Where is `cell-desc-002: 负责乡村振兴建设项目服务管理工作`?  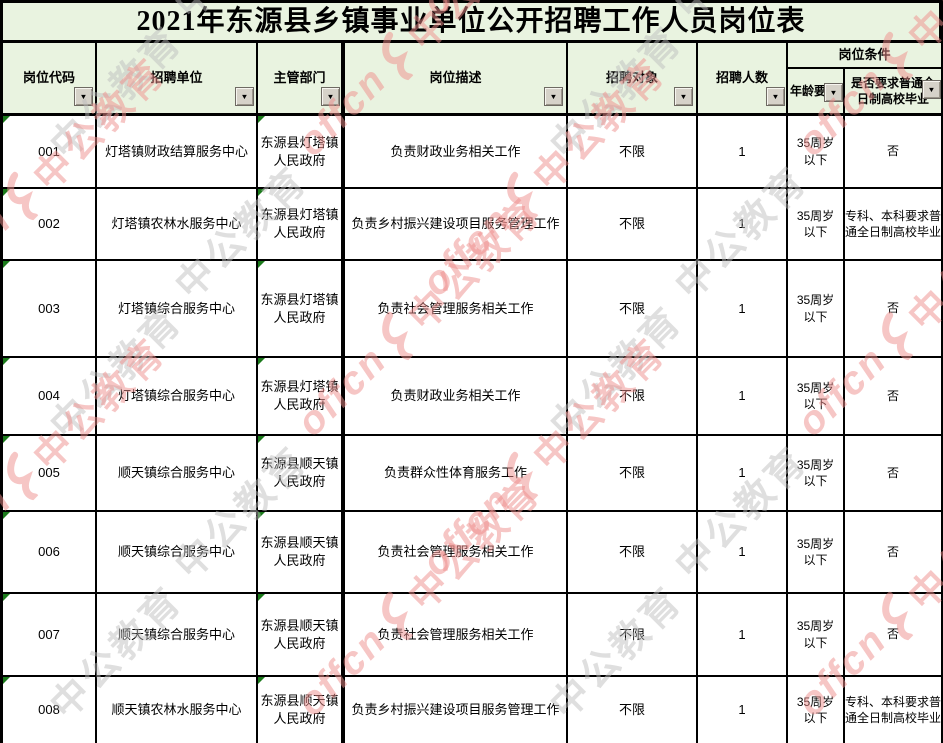
cell-desc-002: 负责乡村振兴建设项目服务管理工作 is located at coordinates (455, 225).